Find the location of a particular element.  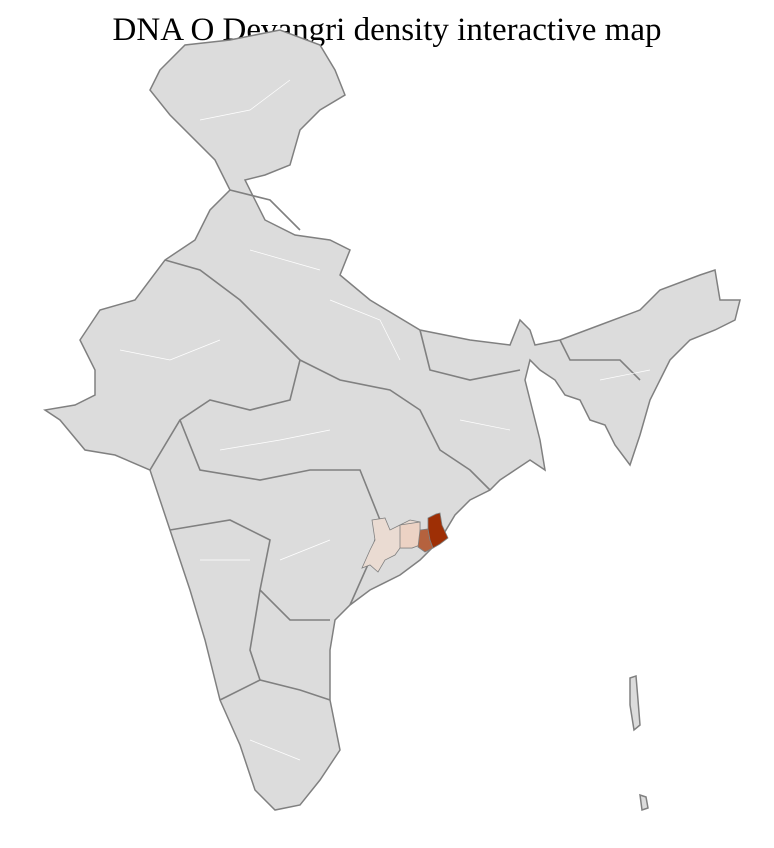

district-low-density is located at coordinates (410, 535).